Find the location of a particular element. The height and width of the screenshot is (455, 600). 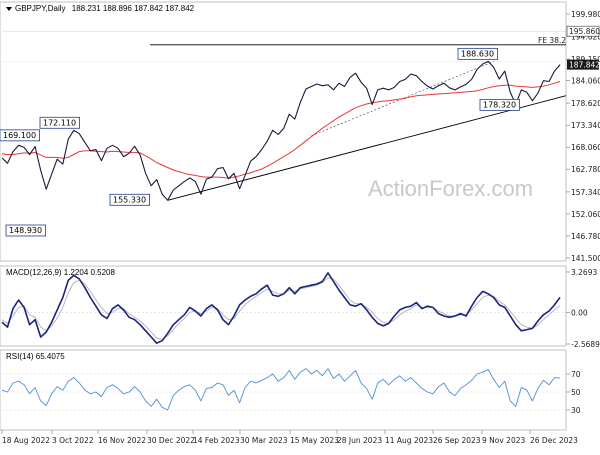

price-annotation-label: 172.110 is located at coordinates (59, 122).